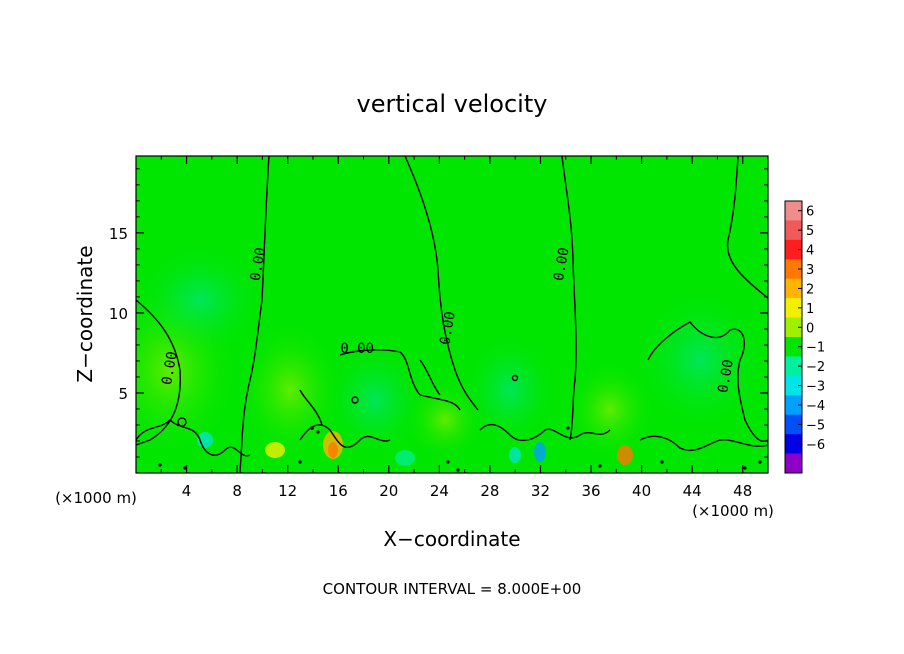 This screenshot has width=904, height=654. I want to click on x-tick-label: 16, so click(338, 491).